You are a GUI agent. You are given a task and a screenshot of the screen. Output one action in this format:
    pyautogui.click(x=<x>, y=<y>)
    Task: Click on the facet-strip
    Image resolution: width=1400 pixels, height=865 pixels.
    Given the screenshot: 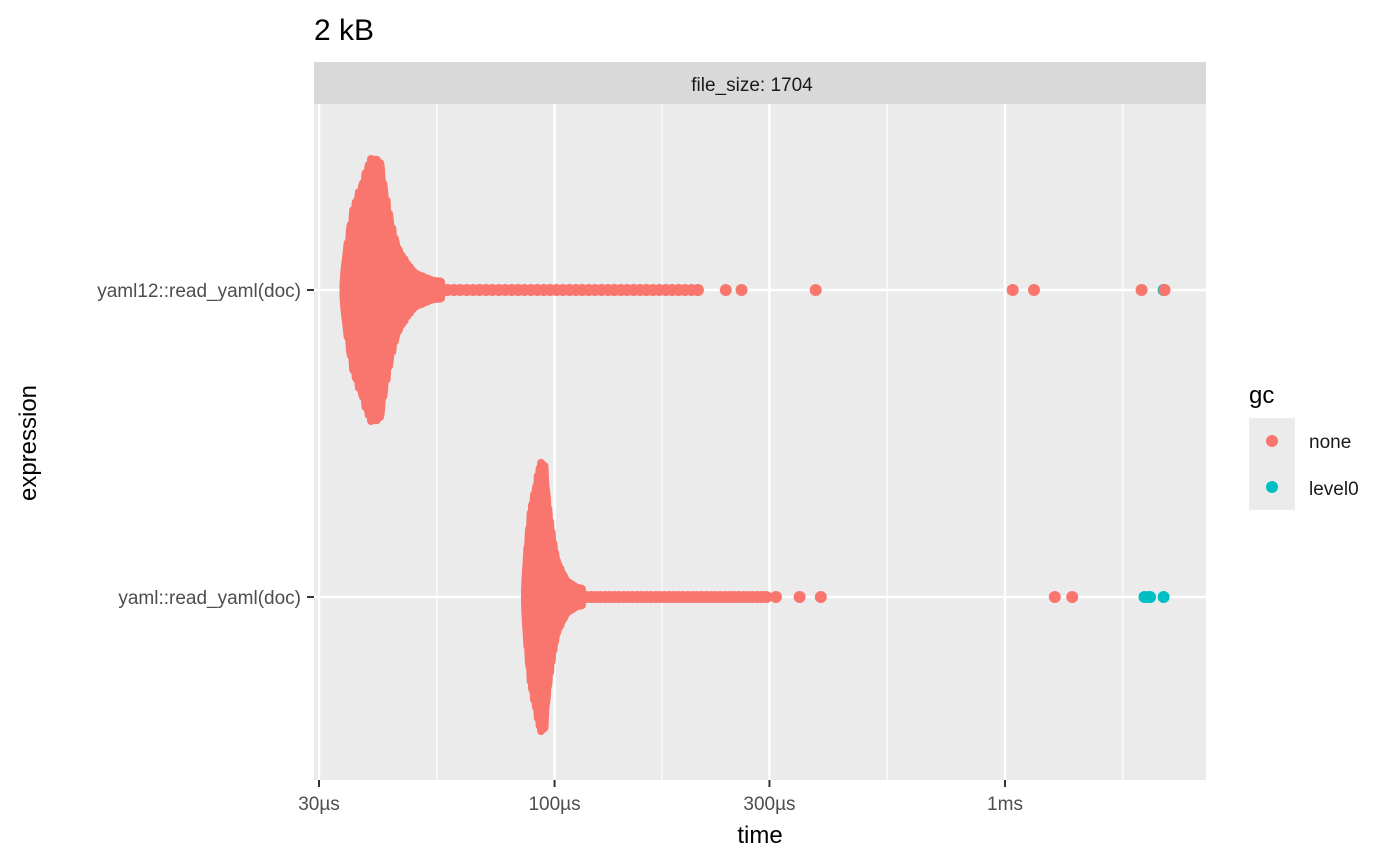 What is the action you would take?
    pyautogui.click(x=760, y=83)
    